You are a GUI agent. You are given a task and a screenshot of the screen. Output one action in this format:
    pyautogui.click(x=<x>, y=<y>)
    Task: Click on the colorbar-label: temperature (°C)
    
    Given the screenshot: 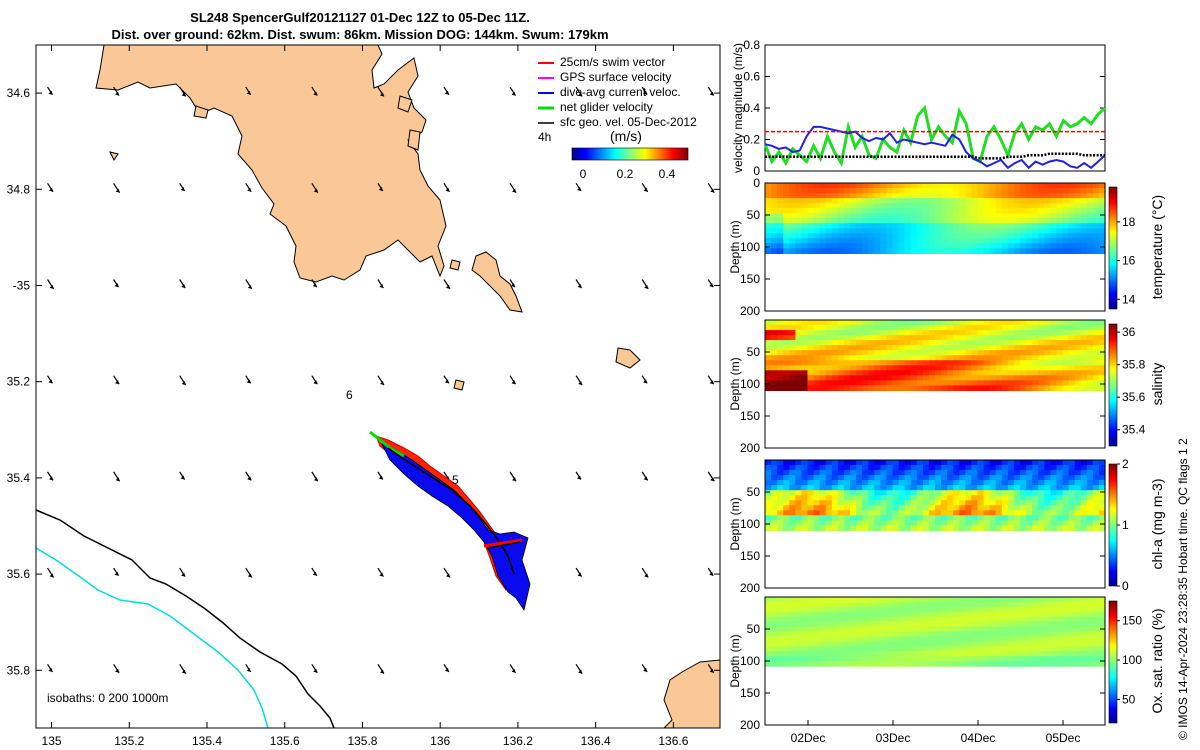 What is the action you would take?
    pyautogui.click(x=1157, y=247)
    